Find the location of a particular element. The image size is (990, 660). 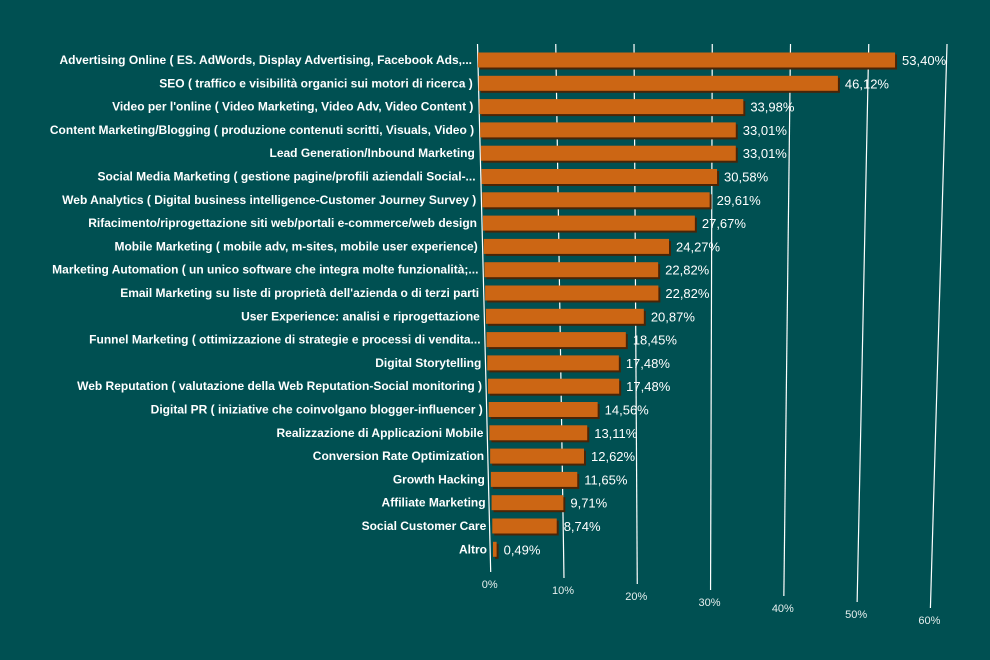

tick-label: 10% is located at coordinates (563, 591).